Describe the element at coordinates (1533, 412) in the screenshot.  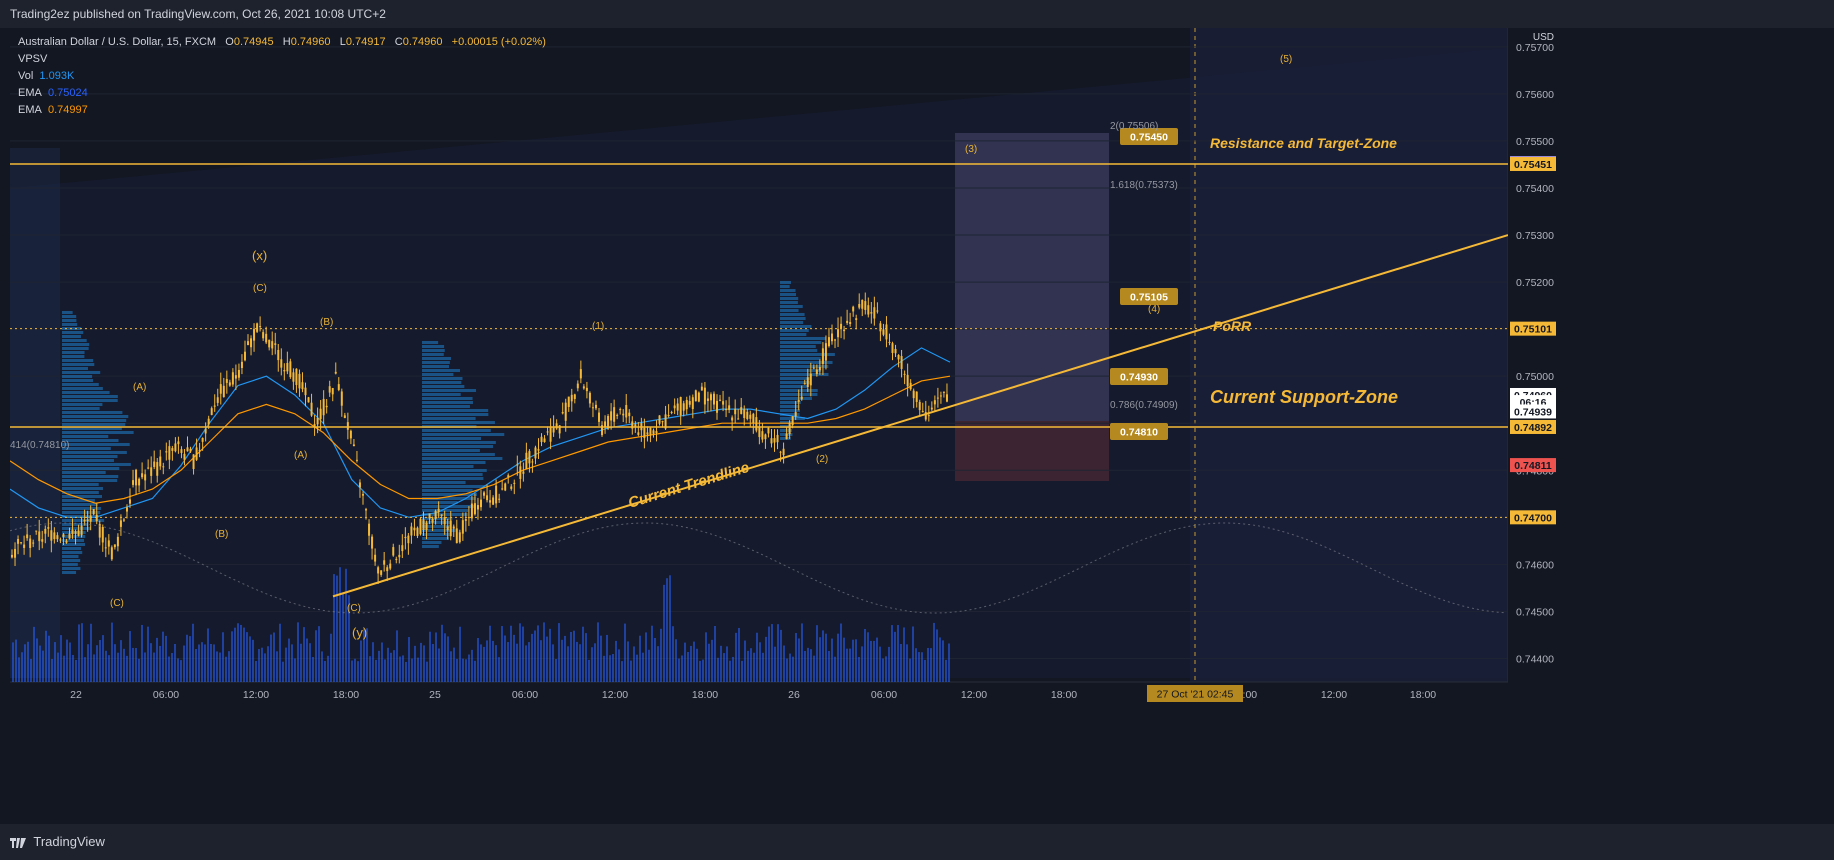
I see `price-badge-label: 0.74939` at that location.